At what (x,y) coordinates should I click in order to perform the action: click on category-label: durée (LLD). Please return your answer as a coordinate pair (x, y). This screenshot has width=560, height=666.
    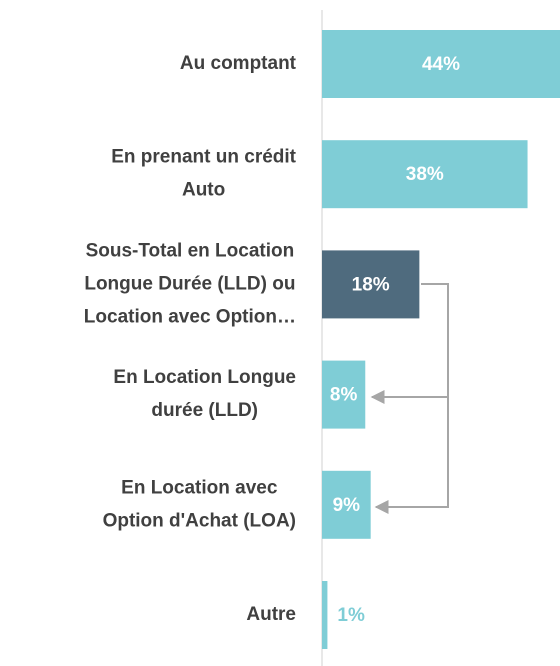
    Looking at the image, I should click on (204, 410).